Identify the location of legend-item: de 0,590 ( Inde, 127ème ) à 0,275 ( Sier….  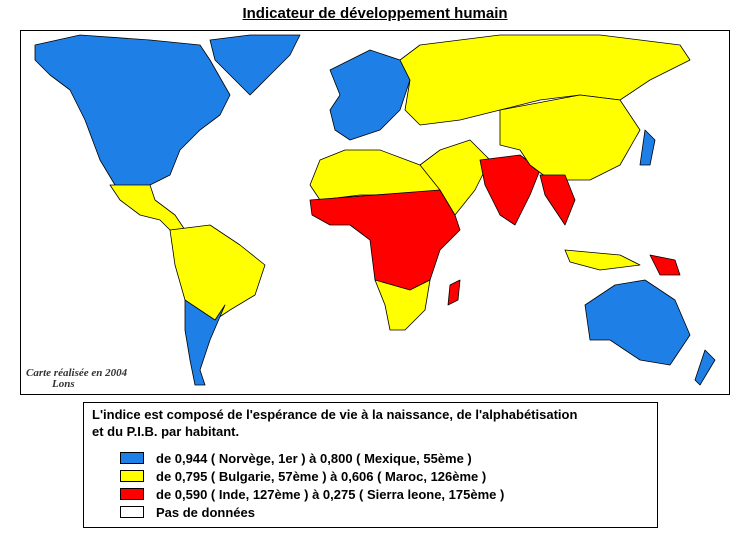
(384, 494).